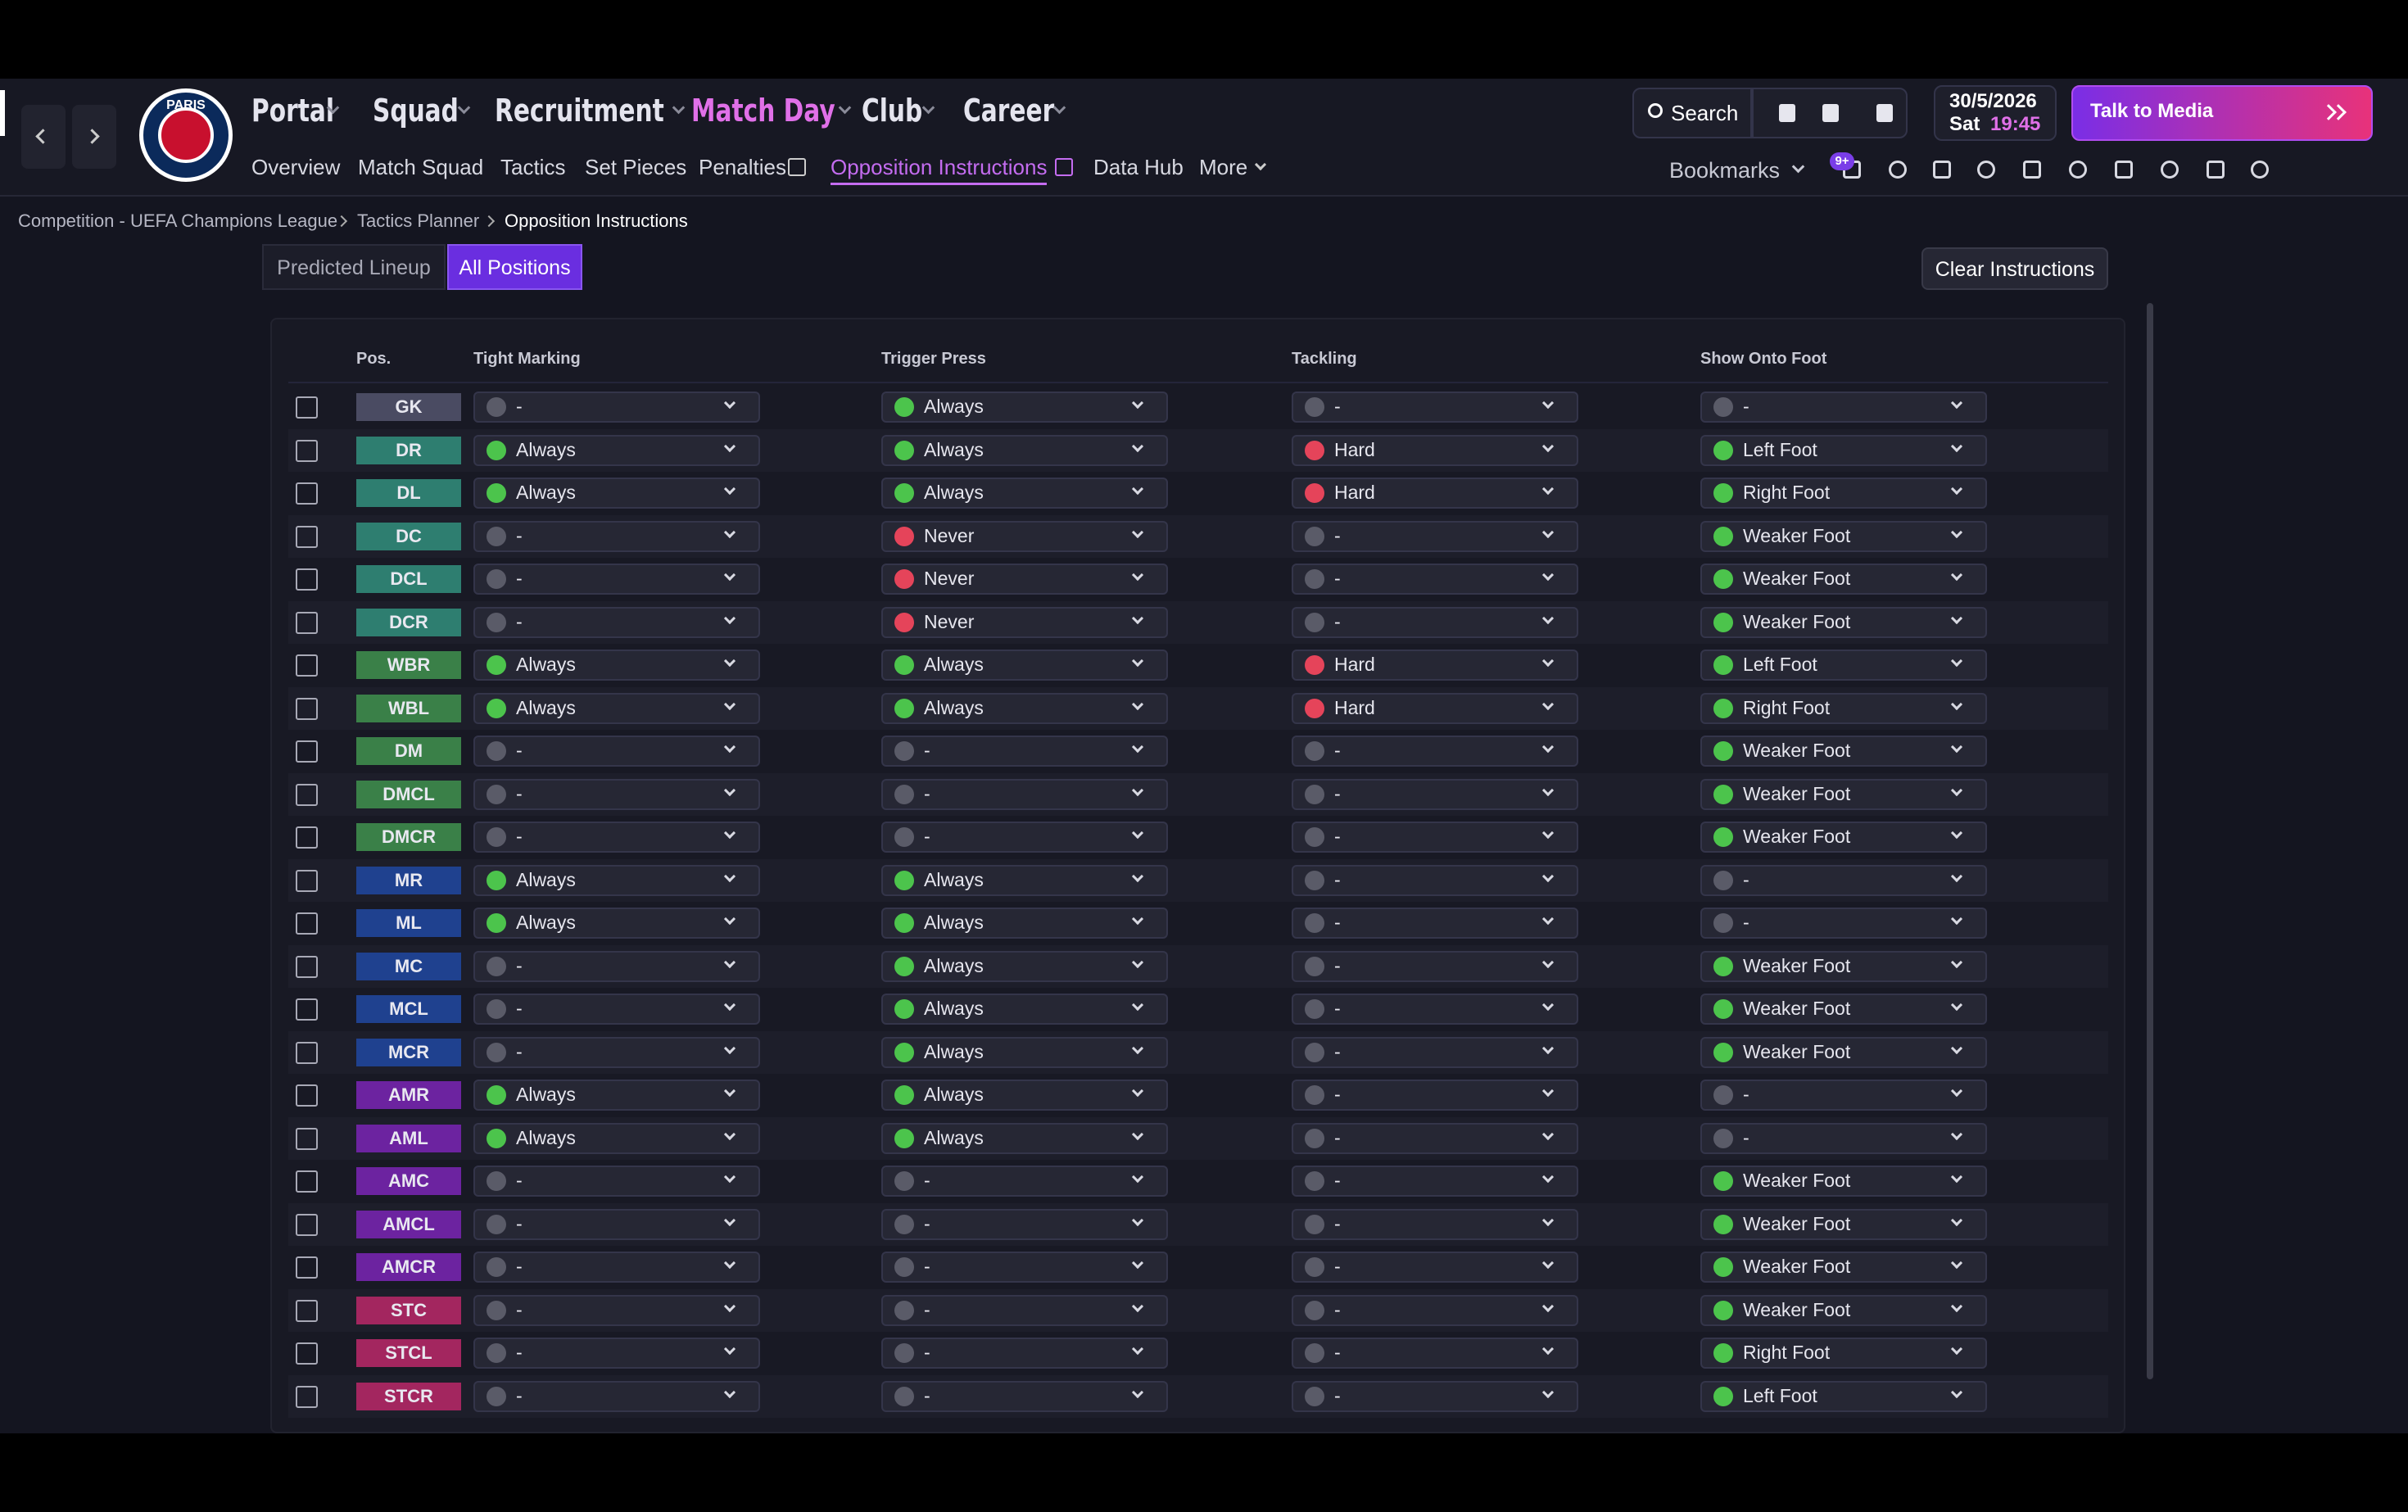 This screenshot has width=2408, height=1512. What do you see at coordinates (2014, 268) in the screenshot?
I see `clear-button: Clear Instructions` at bounding box center [2014, 268].